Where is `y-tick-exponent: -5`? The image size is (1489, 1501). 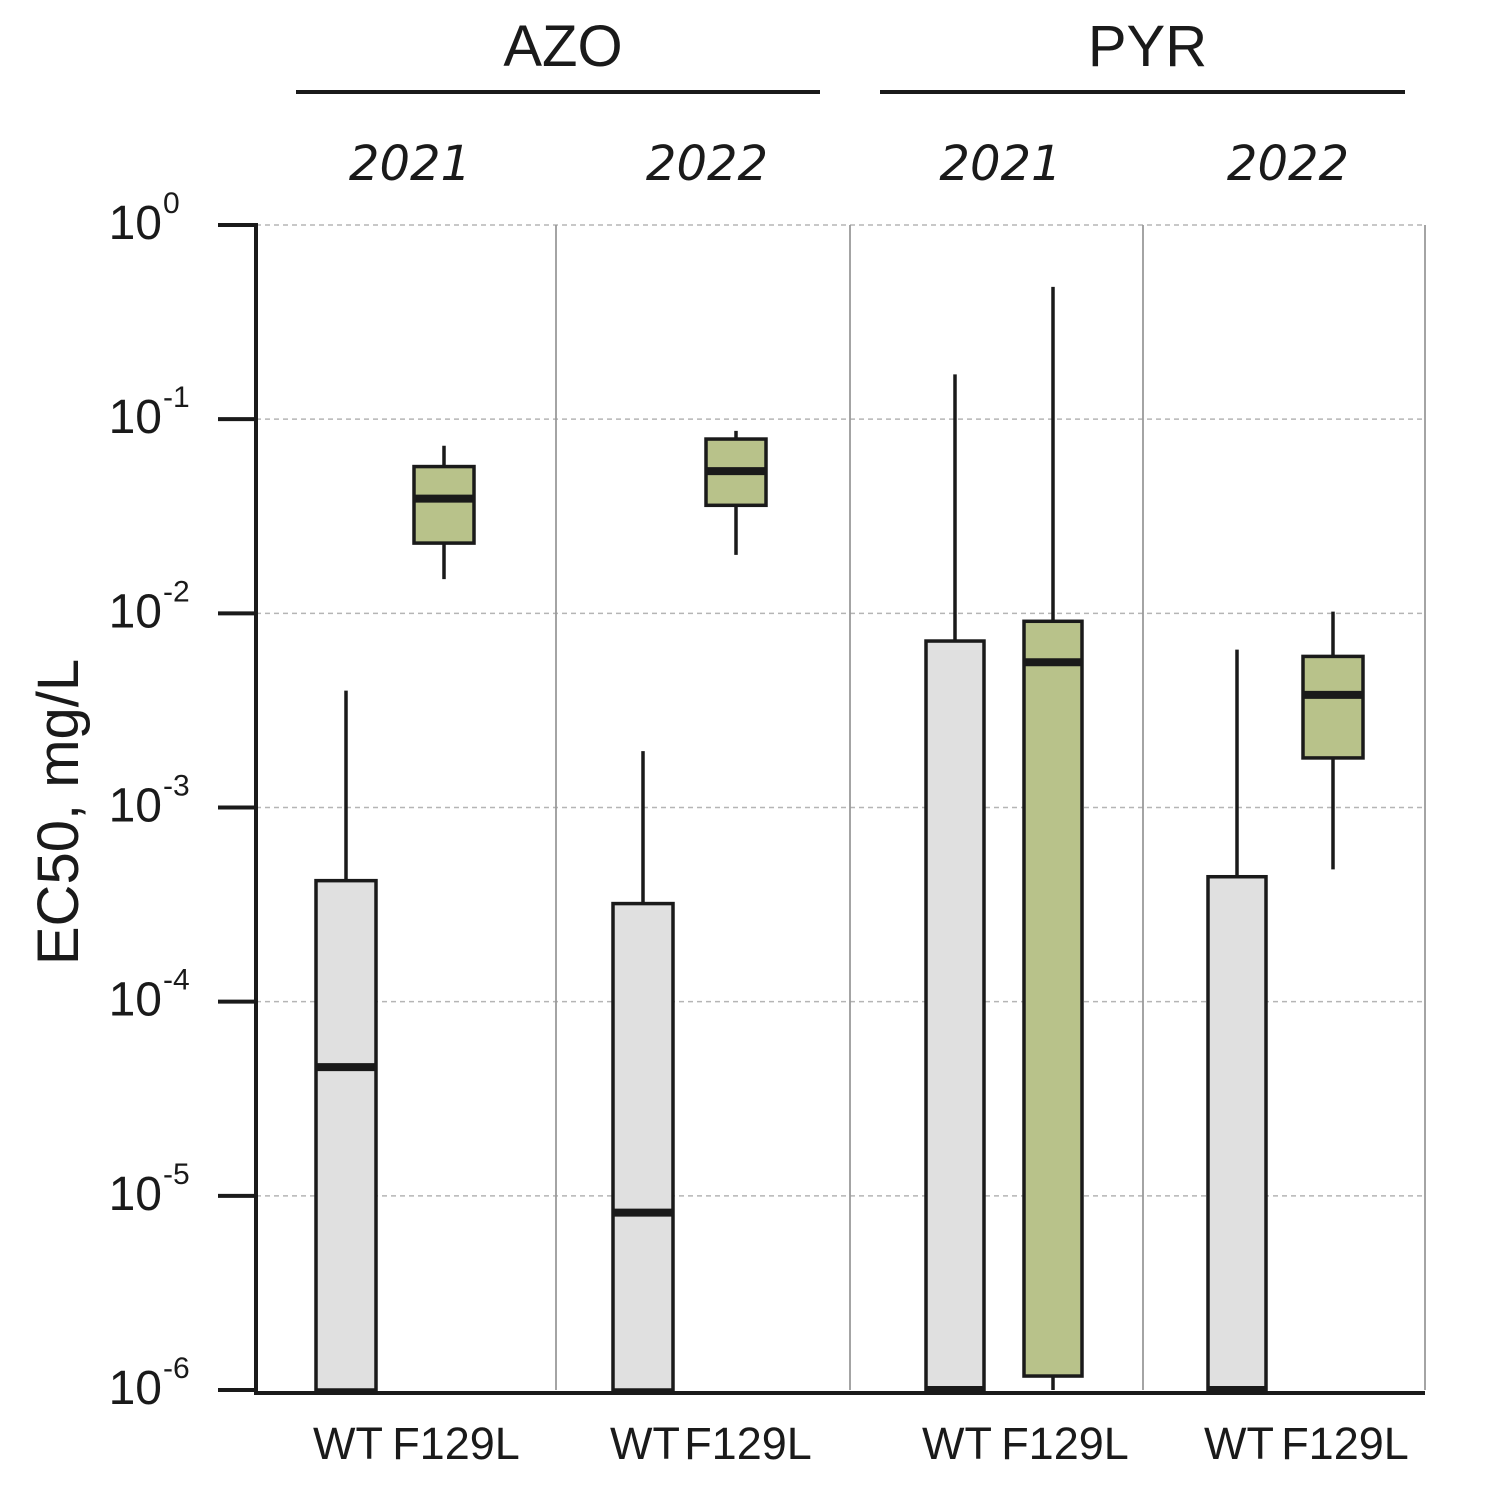
y-tick-exponent: -5 is located at coordinates (176, 1174).